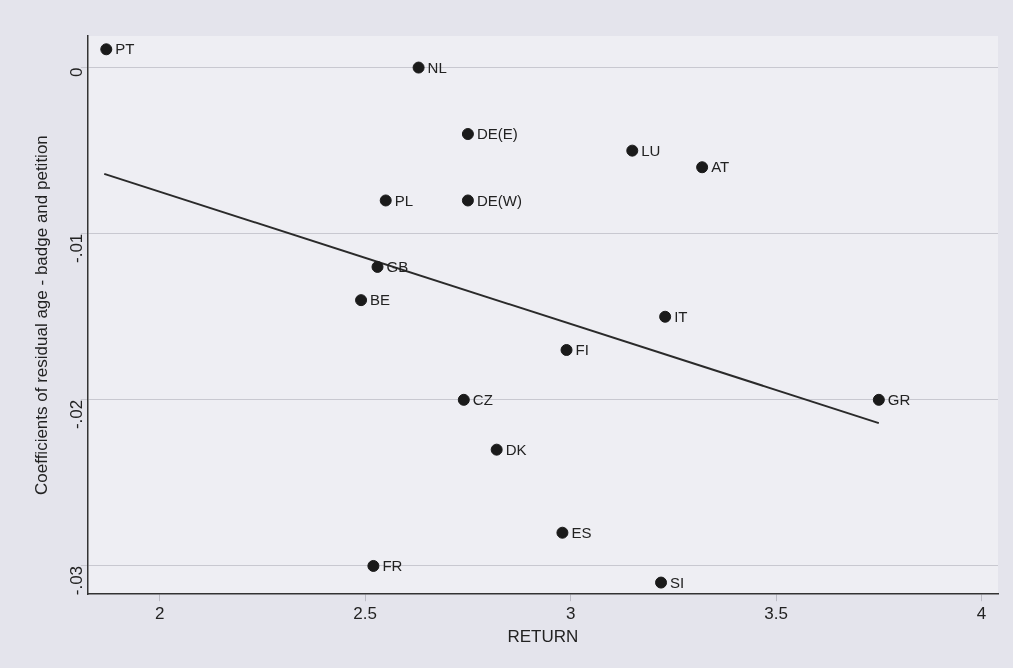 The image size is (1013, 668). What do you see at coordinates (365, 614) in the screenshot?
I see `x-tick-label: 2.5` at bounding box center [365, 614].